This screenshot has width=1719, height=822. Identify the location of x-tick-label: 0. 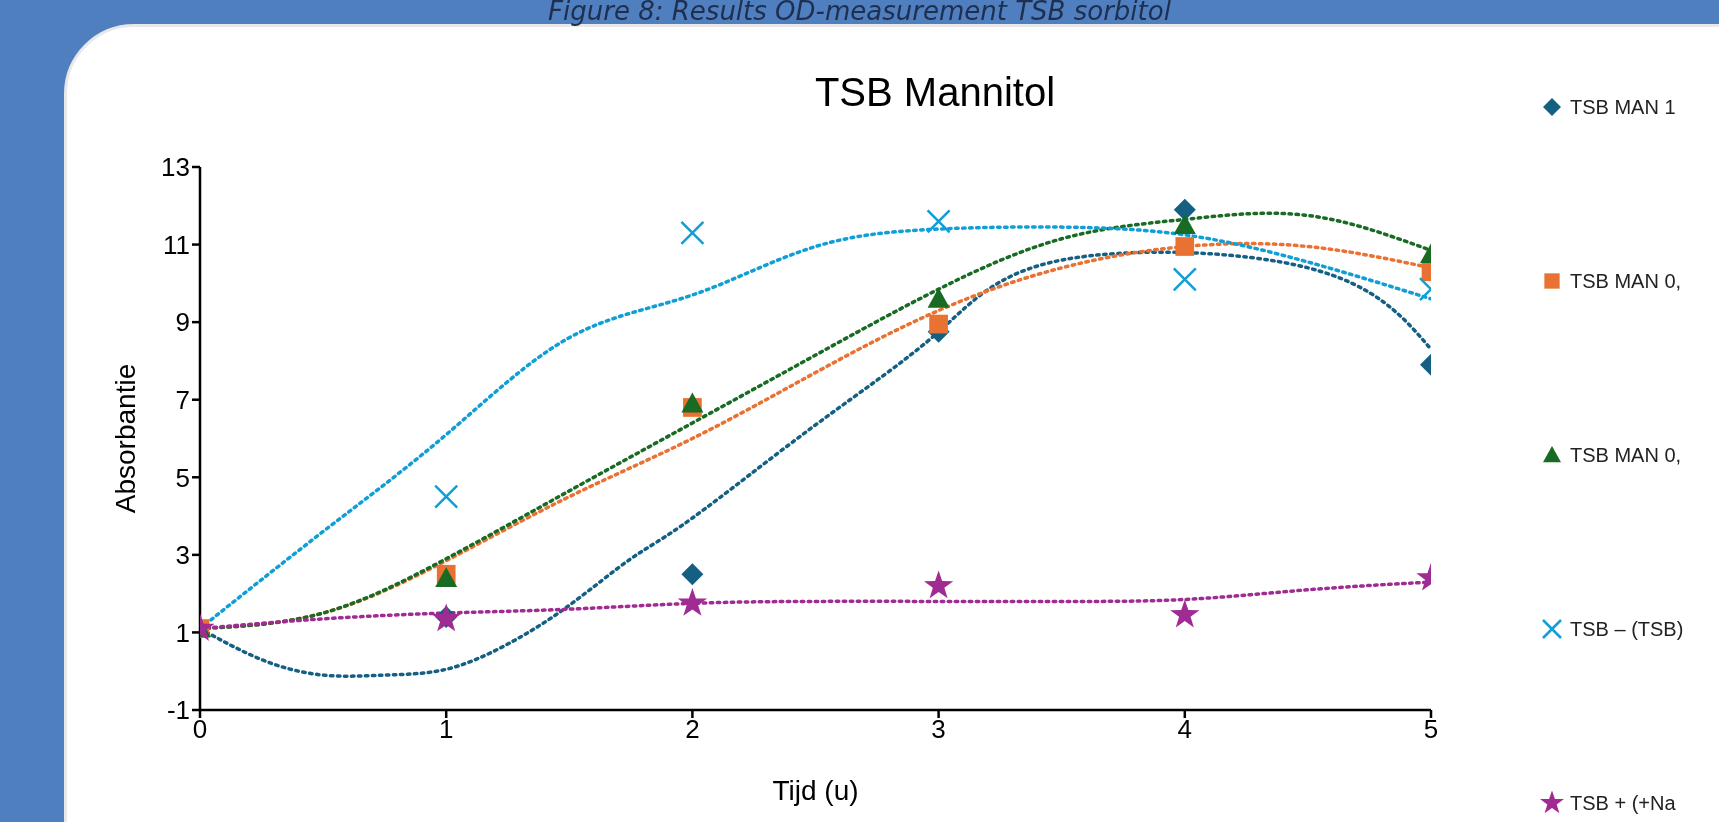
(200, 729).